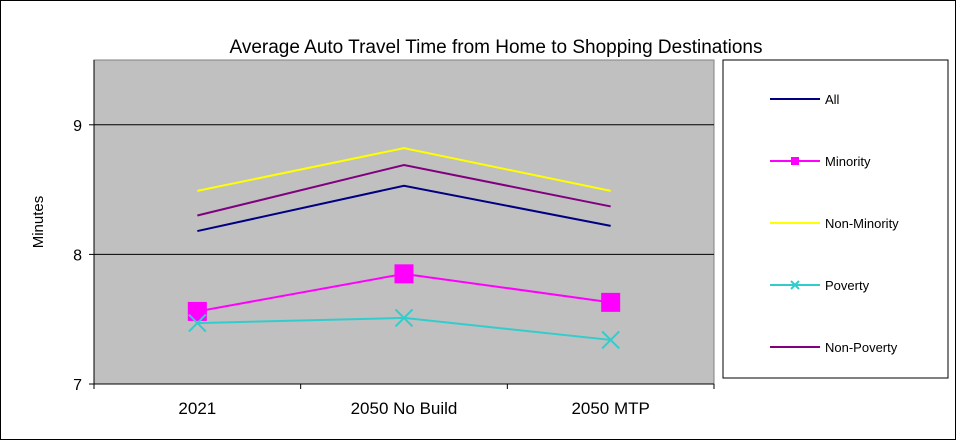 The height and width of the screenshot is (444, 956). I want to click on y-tick-label: 8, so click(77, 255).